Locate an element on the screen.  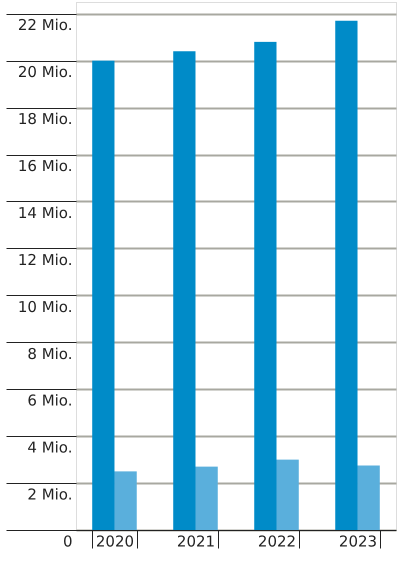
y-tick-label: 8 Mio. is located at coordinates (49, 353).